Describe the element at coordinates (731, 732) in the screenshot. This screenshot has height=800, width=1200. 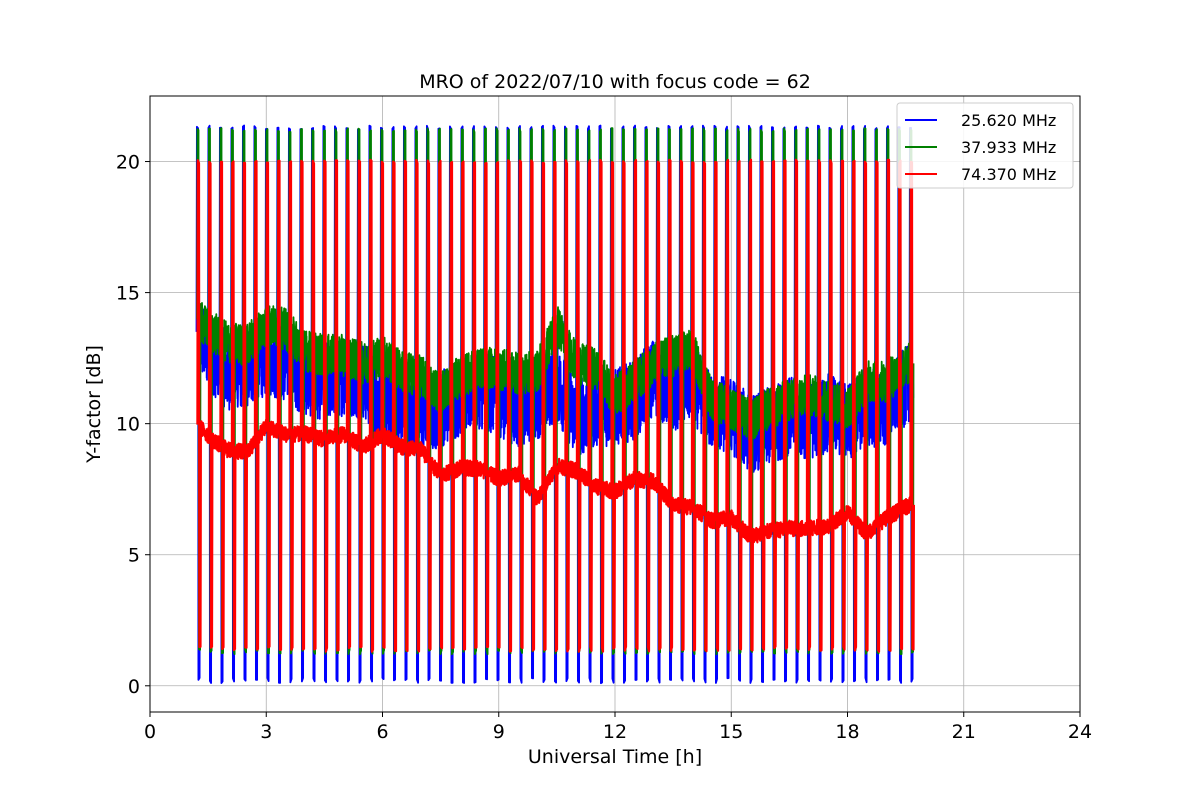
I see `x-tick-label: 15` at that location.